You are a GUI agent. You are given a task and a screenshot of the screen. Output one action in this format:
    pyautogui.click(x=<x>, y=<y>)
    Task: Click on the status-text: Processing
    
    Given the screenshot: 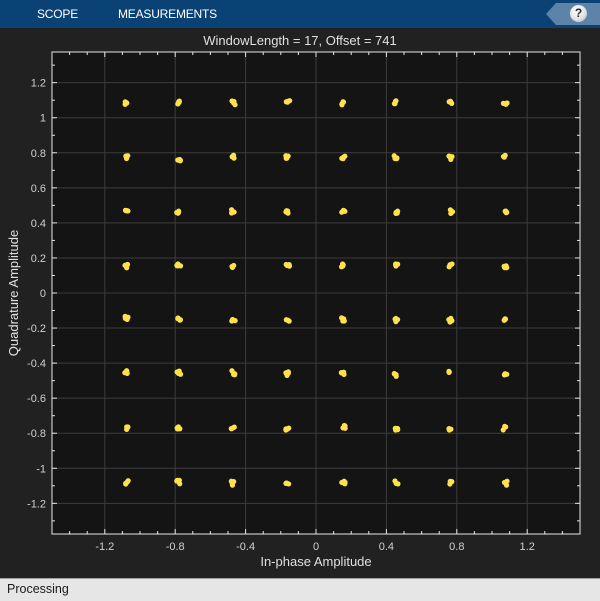 What is the action you would take?
    pyautogui.click(x=38, y=589)
    